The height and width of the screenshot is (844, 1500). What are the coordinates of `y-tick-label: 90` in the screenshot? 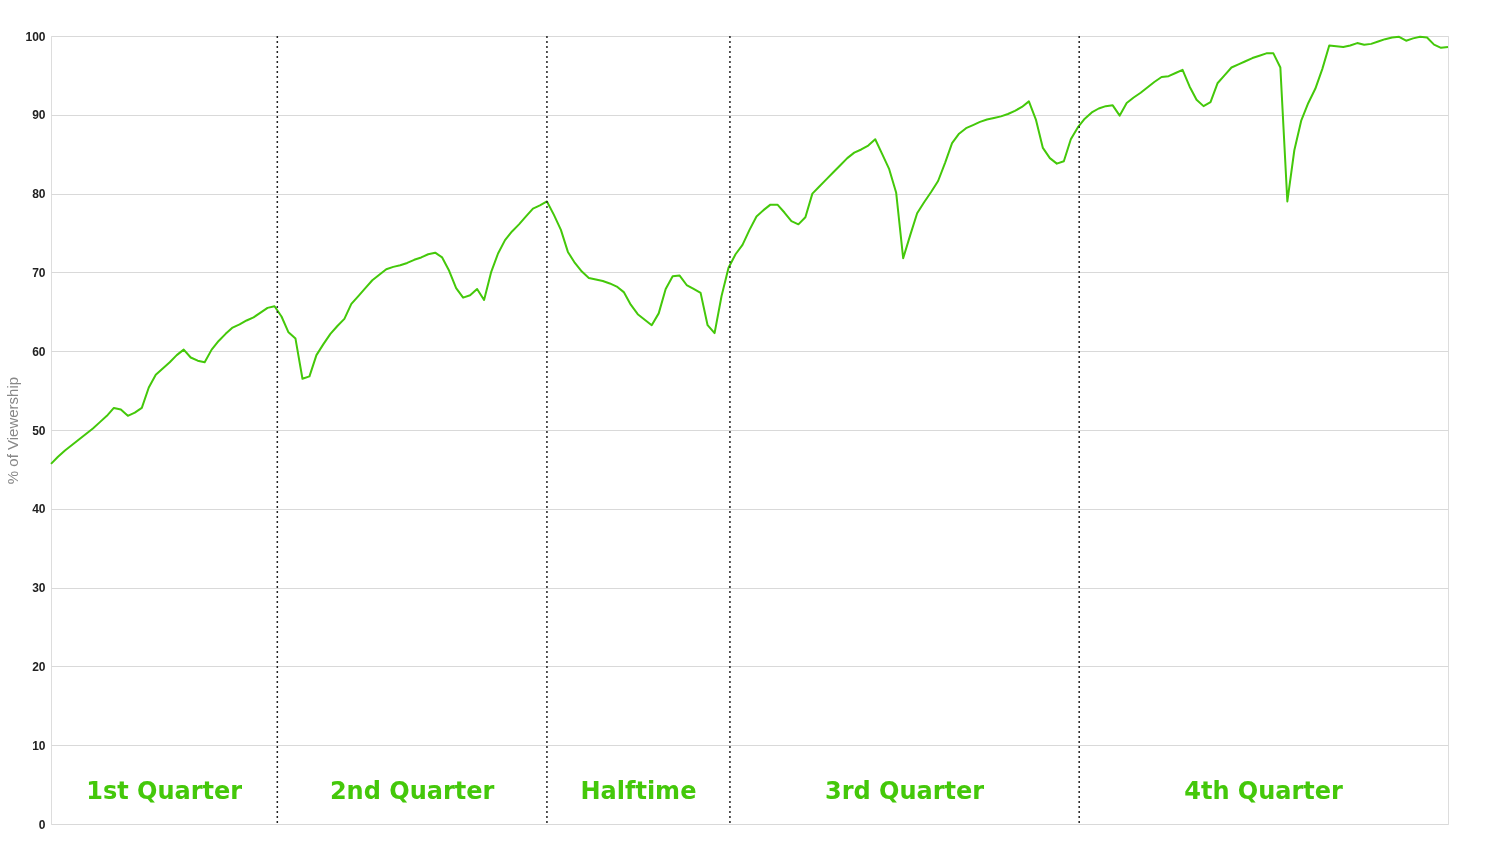 It's located at (39, 115).